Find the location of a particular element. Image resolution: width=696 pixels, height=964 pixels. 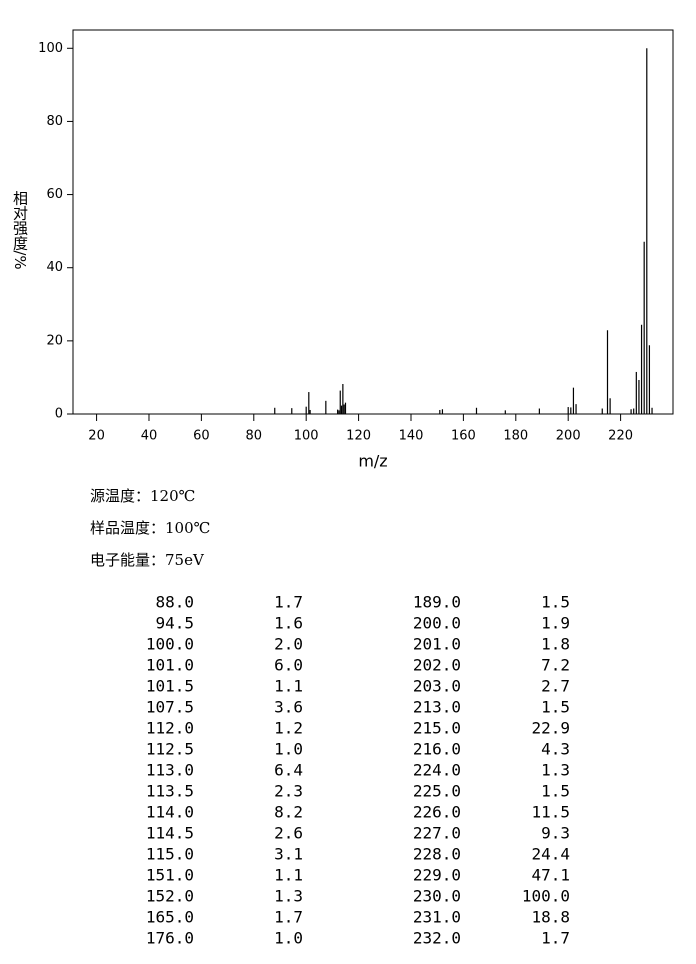

x-tick-label: 80 is located at coordinates (254, 436).